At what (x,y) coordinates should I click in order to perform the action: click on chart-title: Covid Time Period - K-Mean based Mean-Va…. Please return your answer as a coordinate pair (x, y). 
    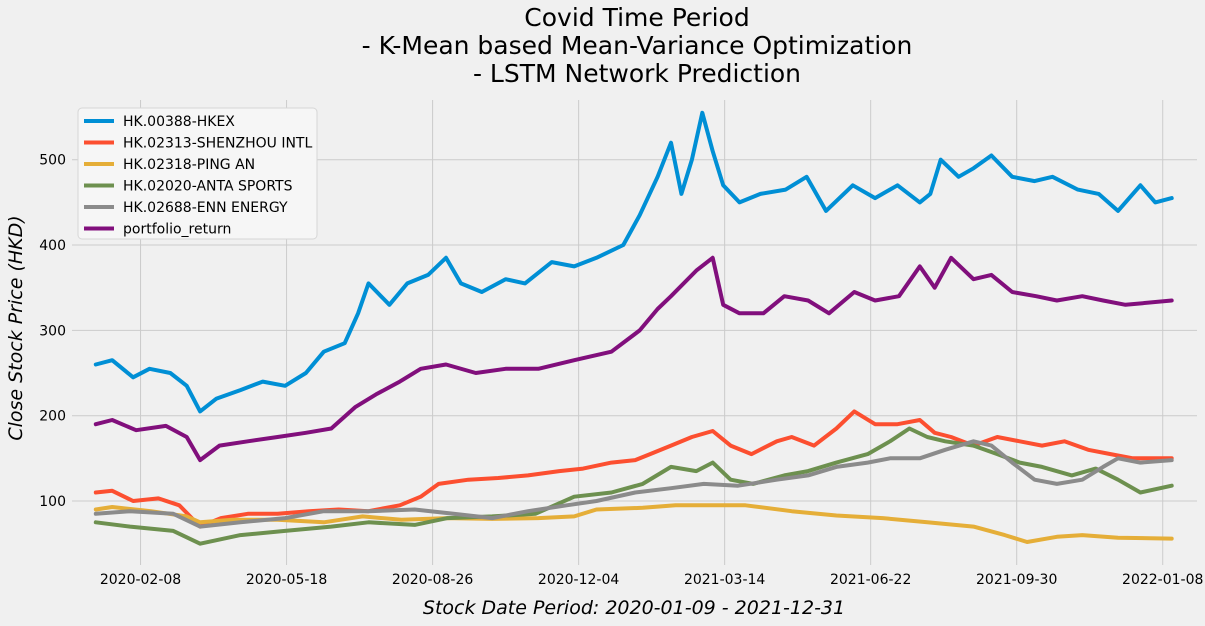
    Looking at the image, I should click on (637, 45).